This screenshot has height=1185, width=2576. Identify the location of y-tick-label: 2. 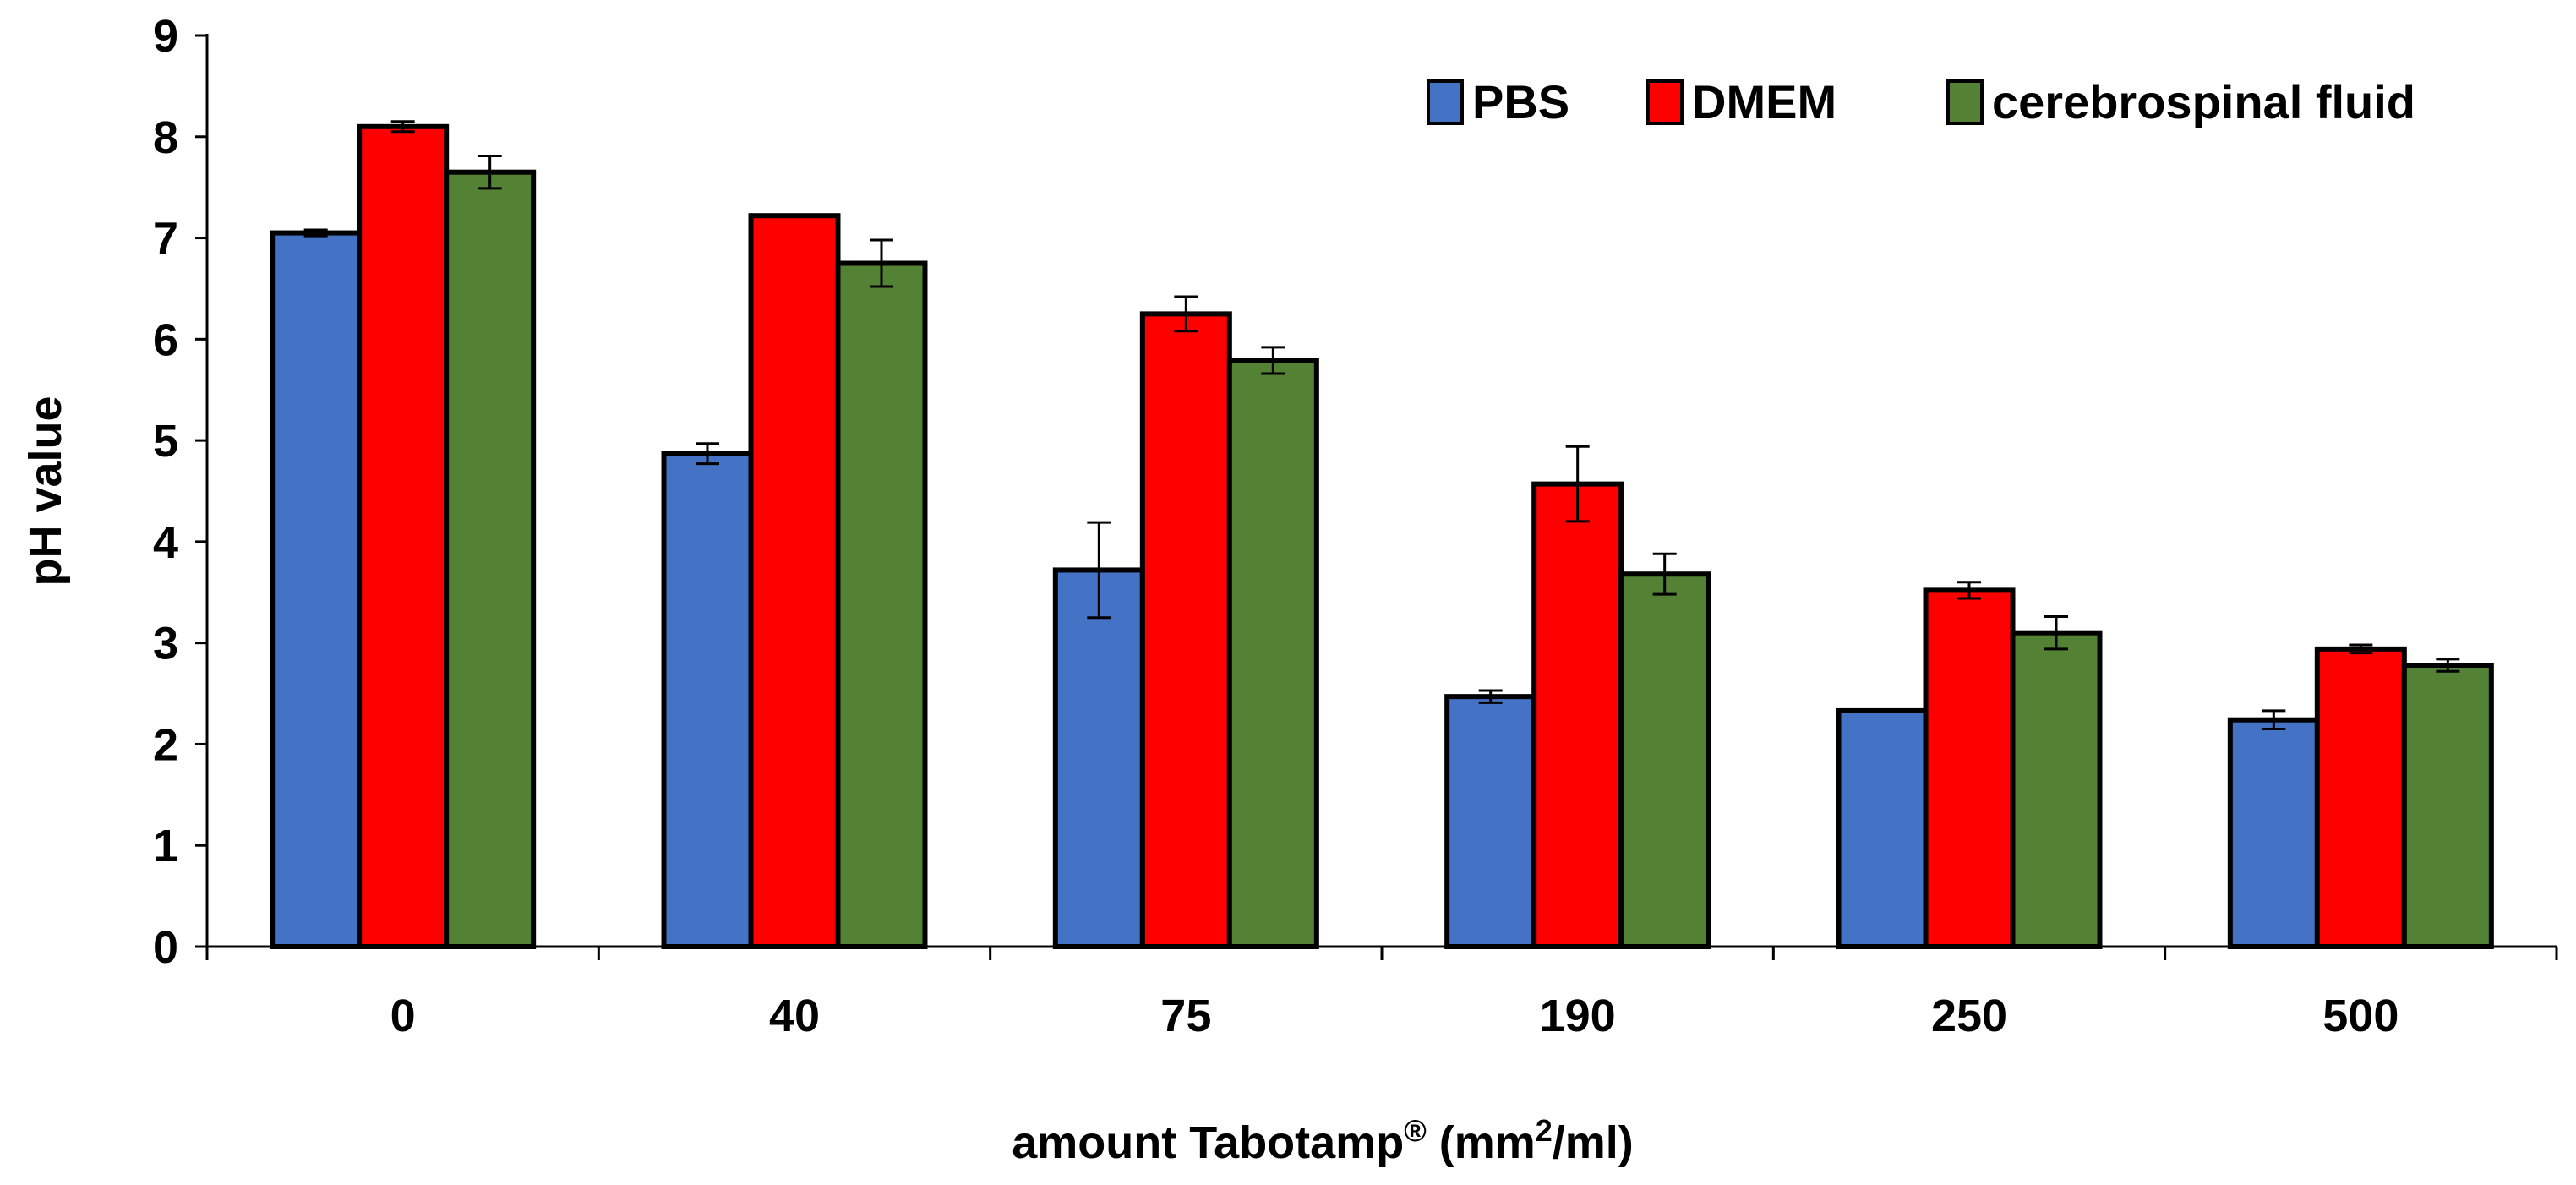
(165, 744).